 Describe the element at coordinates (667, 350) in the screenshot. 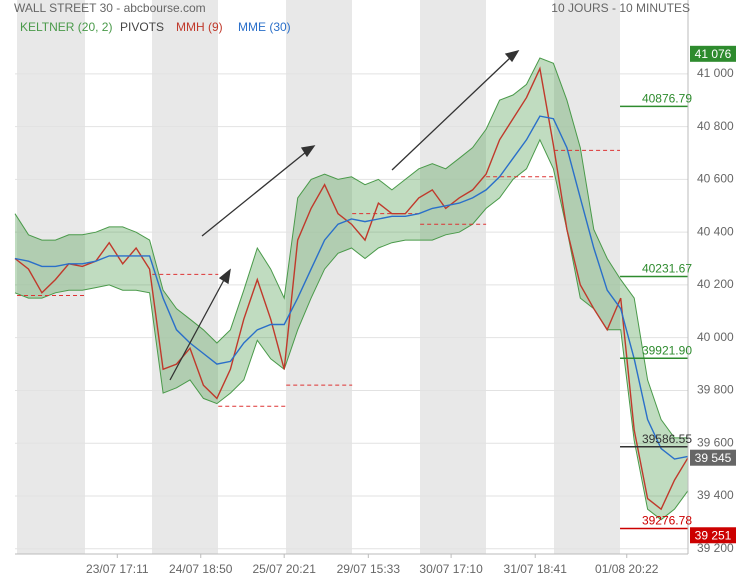

I see `pivot-label: 39921.90` at that location.